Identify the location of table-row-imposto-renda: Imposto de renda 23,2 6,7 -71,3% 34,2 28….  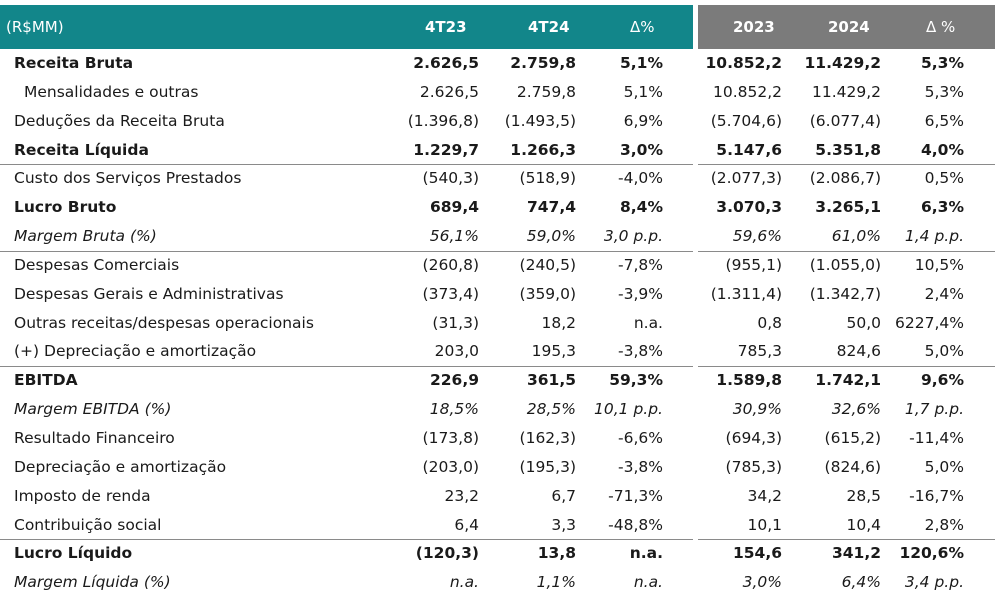
(498, 496).